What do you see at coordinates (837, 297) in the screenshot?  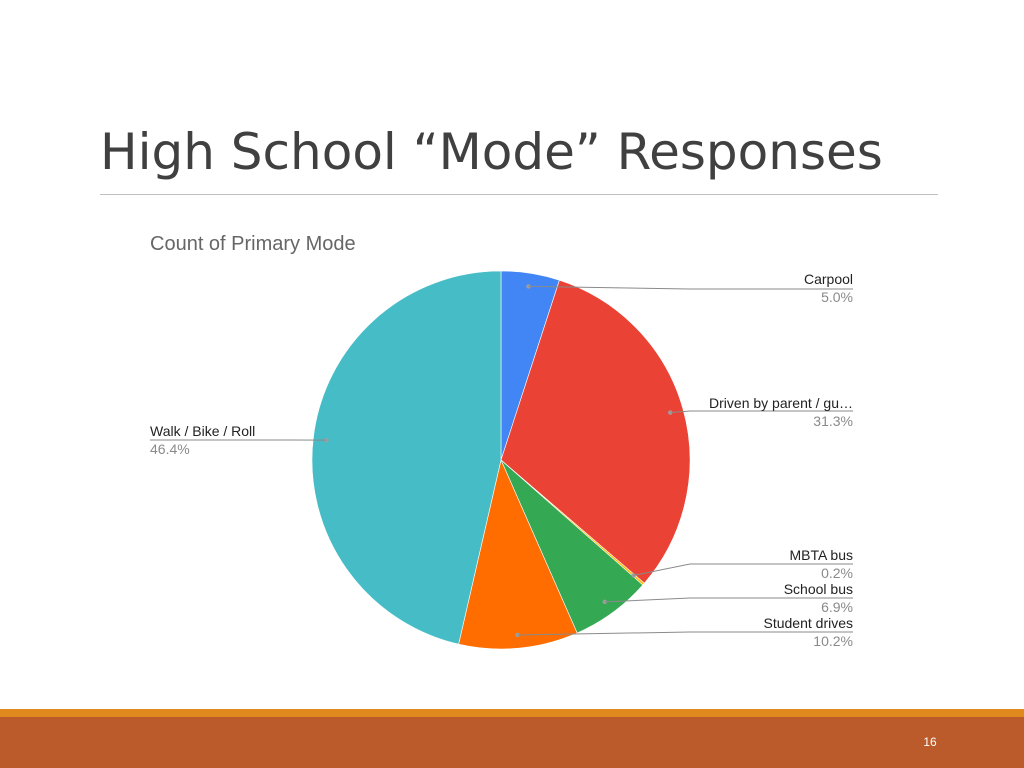 I see `slice-percent-label: 5.0%` at bounding box center [837, 297].